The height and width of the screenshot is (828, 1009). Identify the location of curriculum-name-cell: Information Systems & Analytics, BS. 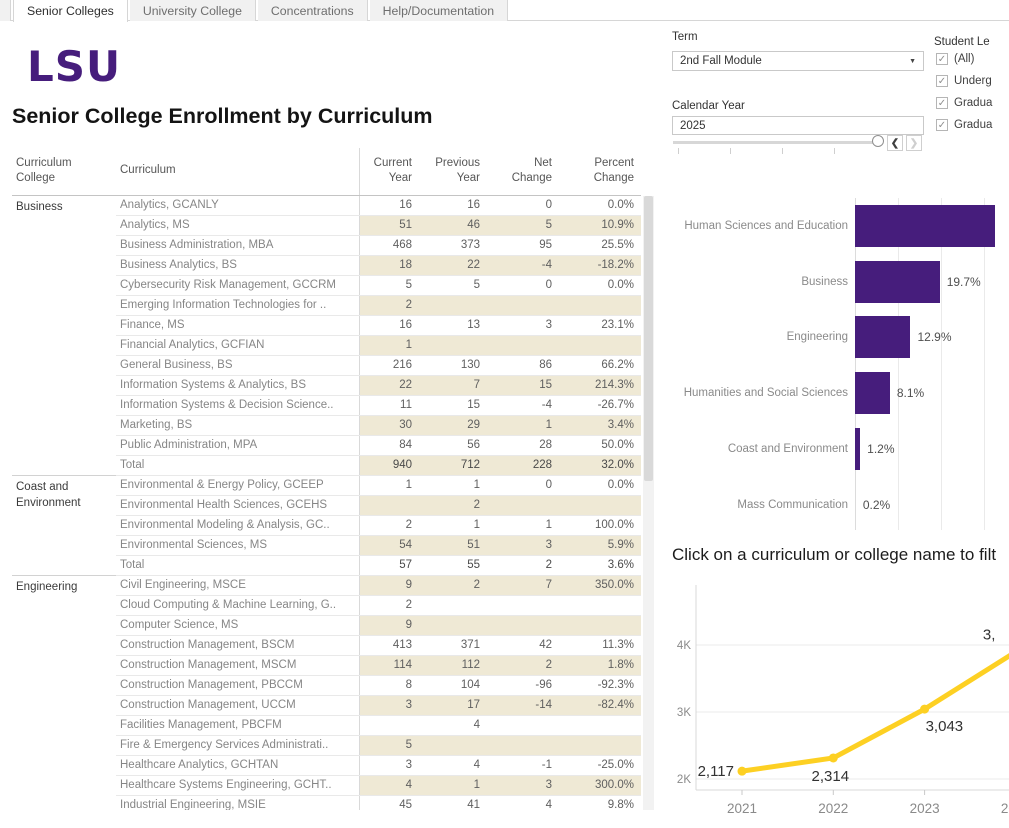
(237, 385).